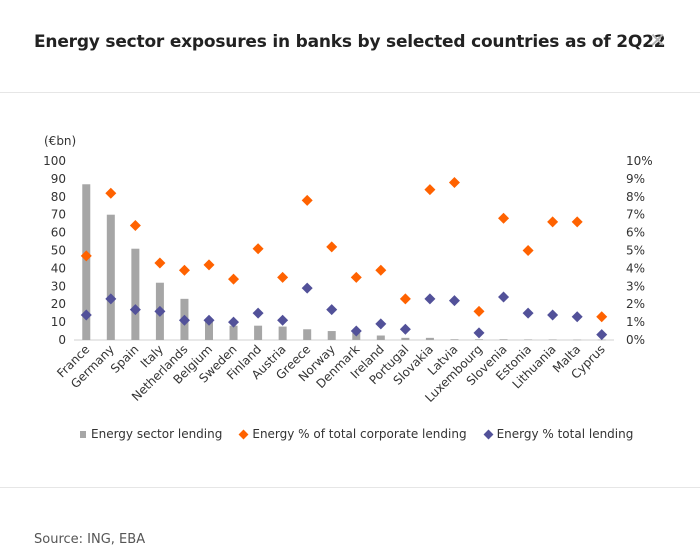  I want to click on right-axis-tick-label: 9%, so click(635, 179).